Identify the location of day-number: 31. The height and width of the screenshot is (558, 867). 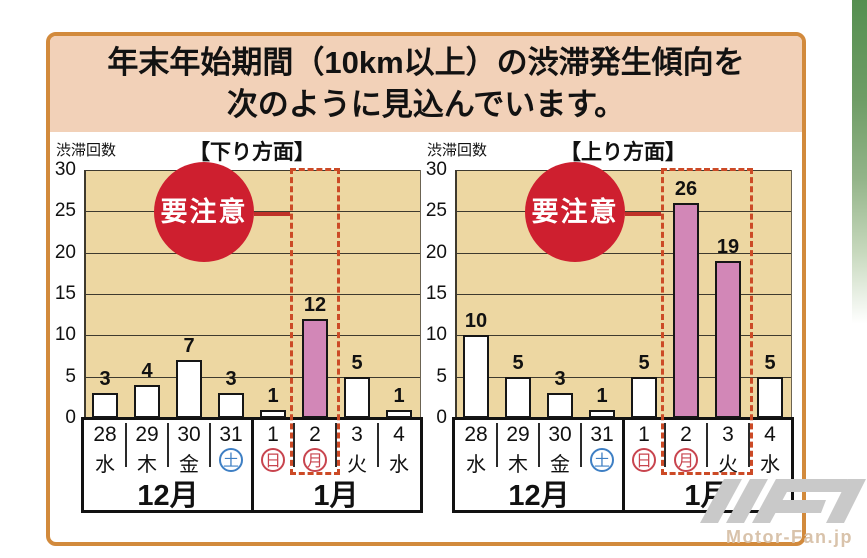
(602, 434).